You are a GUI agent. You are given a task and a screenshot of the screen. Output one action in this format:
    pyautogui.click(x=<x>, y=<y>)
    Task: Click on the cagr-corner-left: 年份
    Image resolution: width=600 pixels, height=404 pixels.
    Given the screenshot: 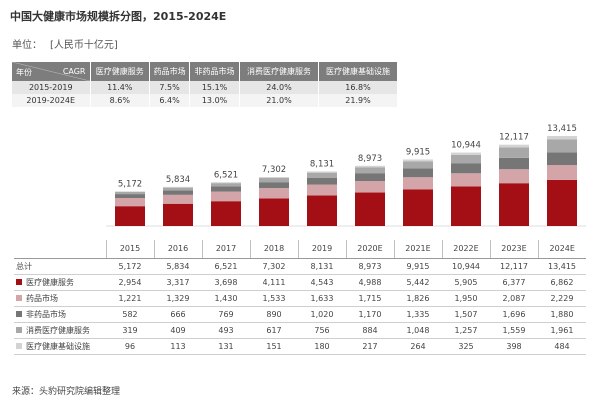 What is the action you would take?
    pyautogui.click(x=24, y=72)
    